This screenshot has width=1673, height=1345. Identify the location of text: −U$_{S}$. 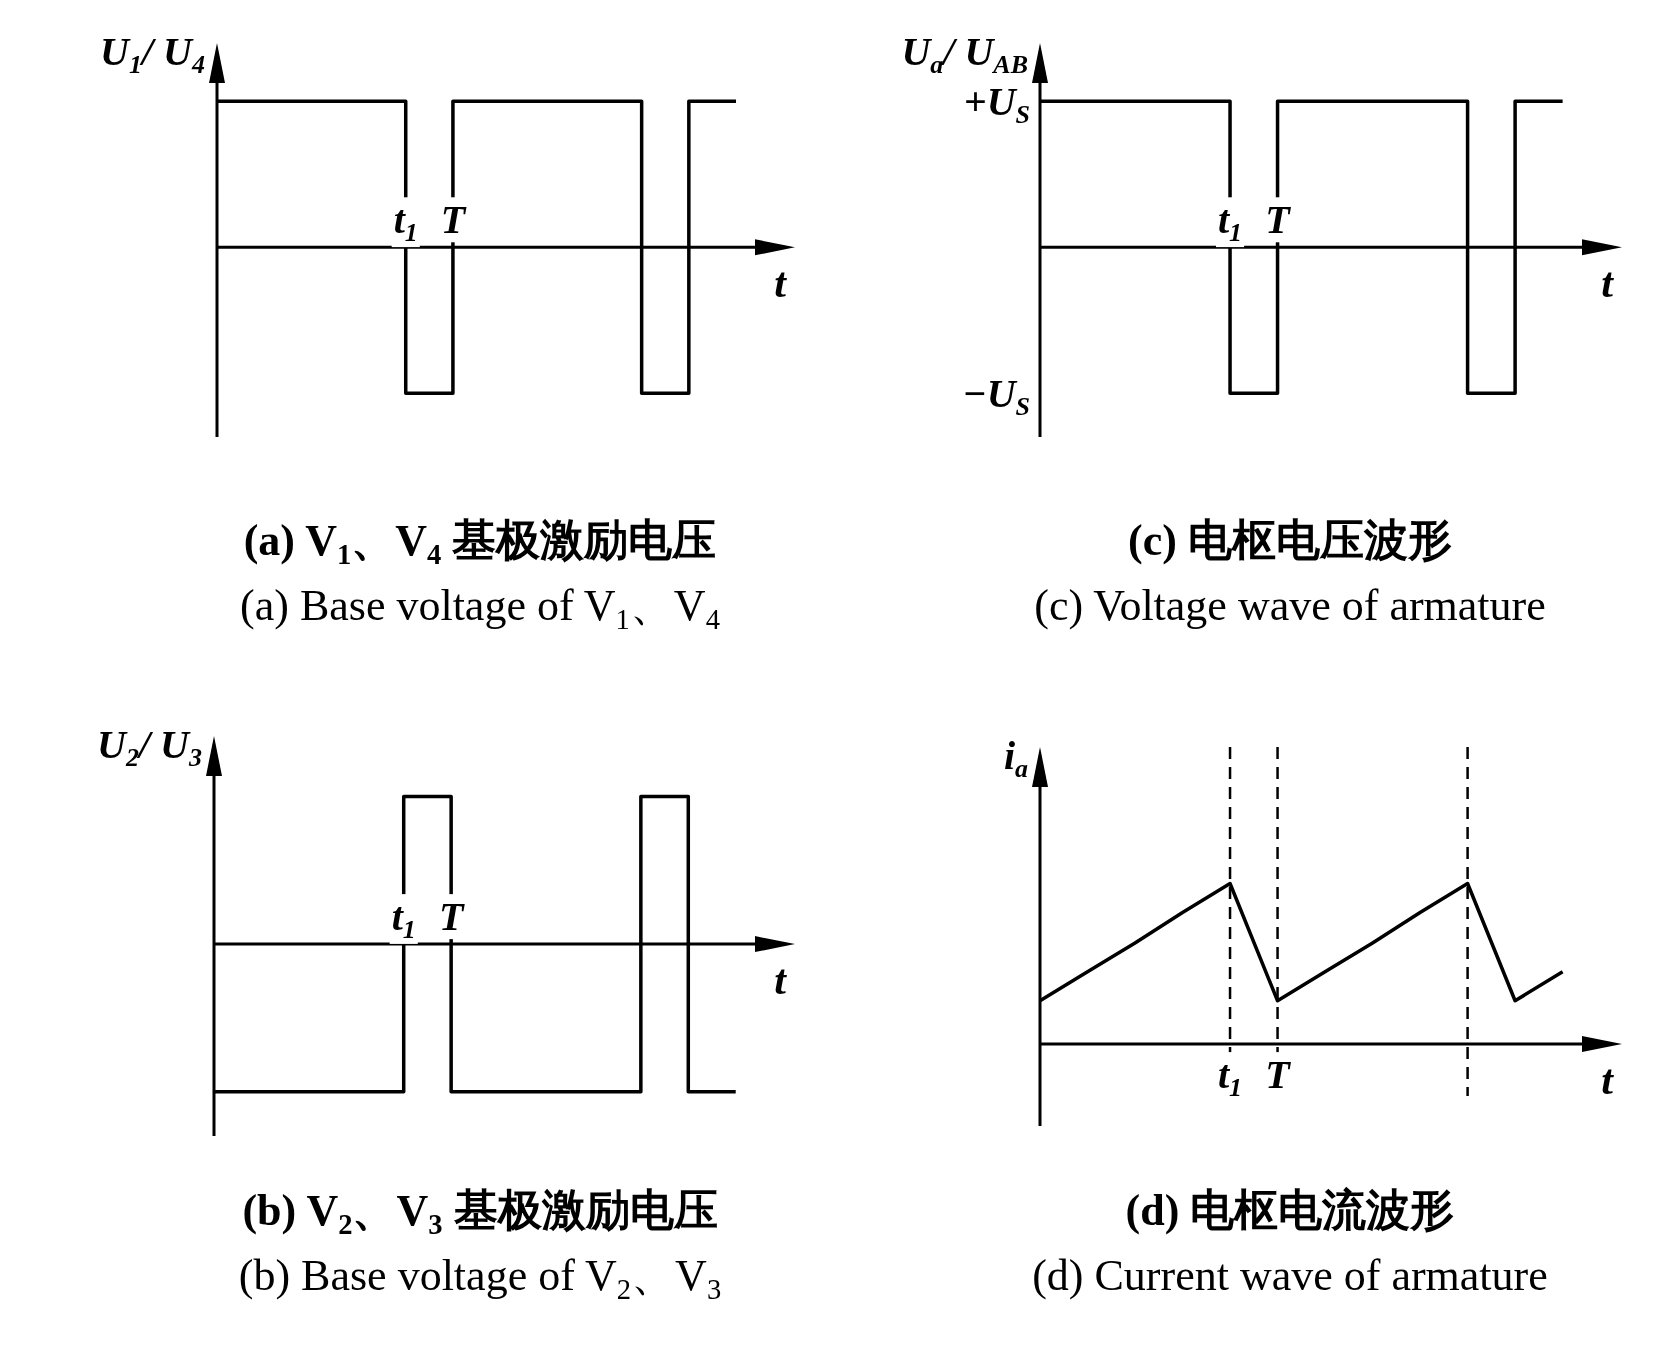
(996, 396).